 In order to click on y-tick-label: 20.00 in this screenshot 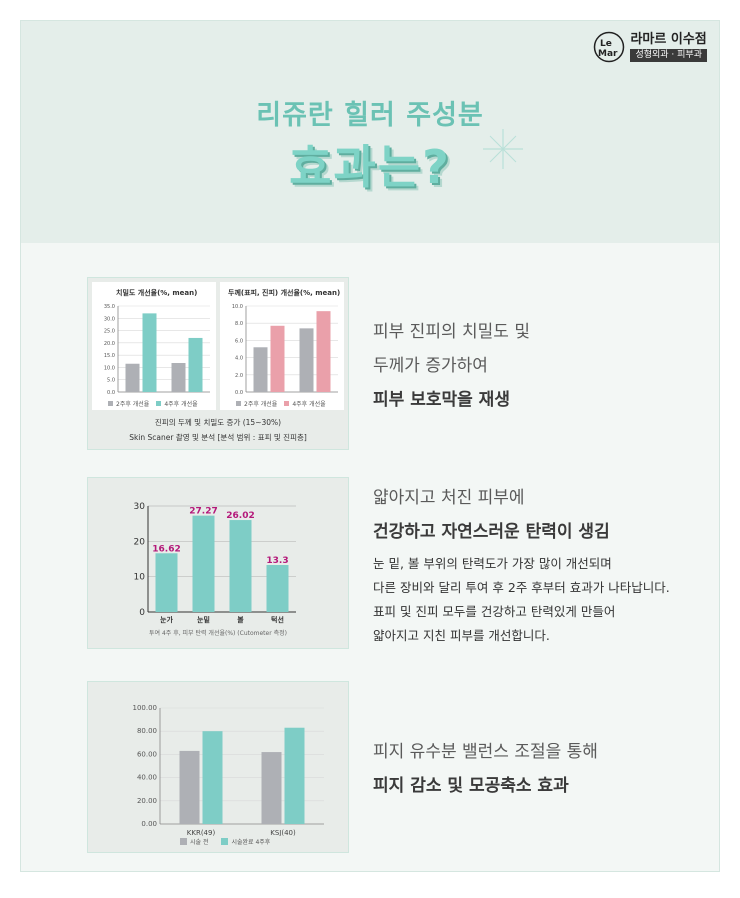, I will do `click(147, 801)`.